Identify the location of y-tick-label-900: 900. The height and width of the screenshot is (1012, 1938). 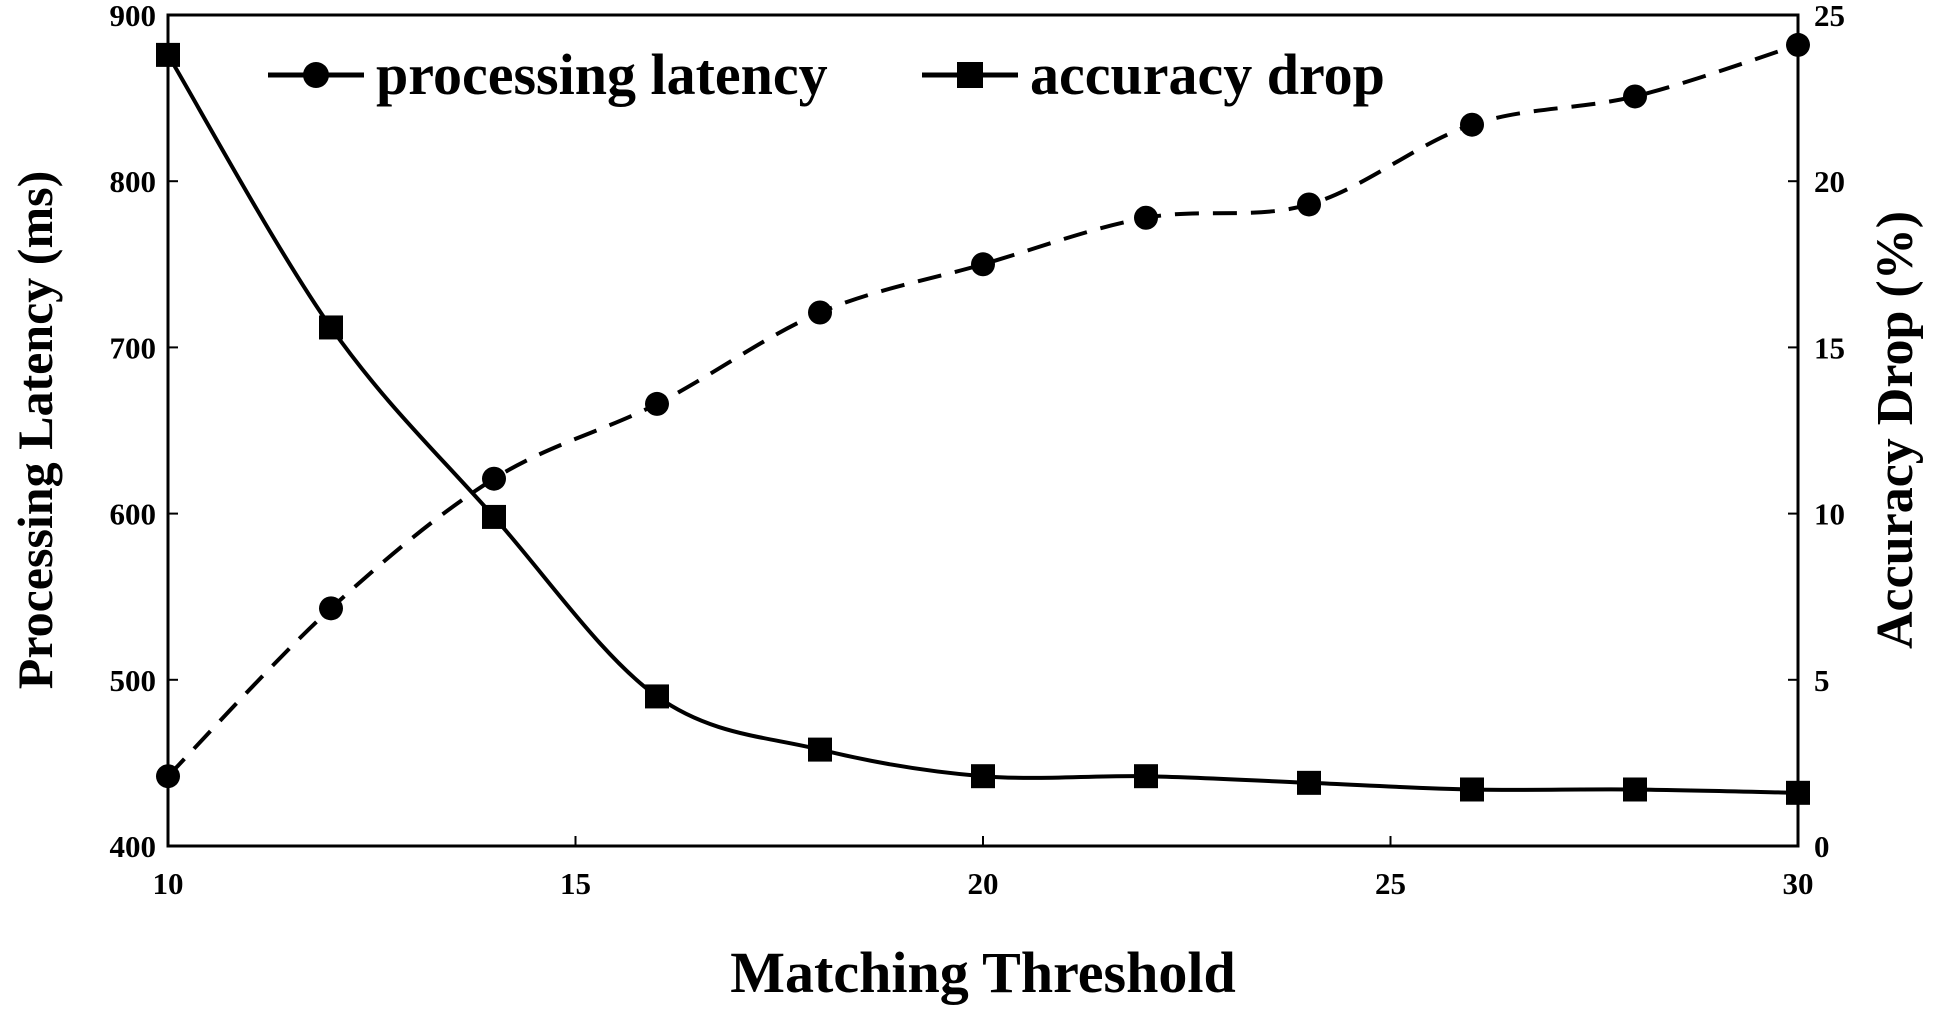
(133, 16).